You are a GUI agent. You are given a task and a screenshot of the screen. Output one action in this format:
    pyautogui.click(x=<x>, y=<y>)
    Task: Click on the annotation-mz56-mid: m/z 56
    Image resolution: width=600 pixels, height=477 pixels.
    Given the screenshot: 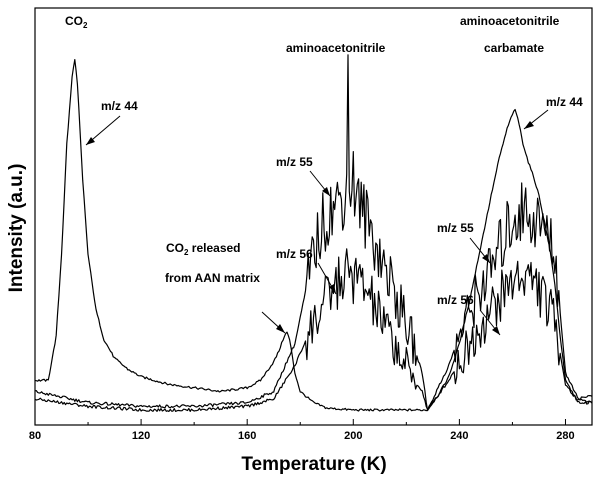 What is the action you would take?
    pyautogui.click(x=294, y=254)
    